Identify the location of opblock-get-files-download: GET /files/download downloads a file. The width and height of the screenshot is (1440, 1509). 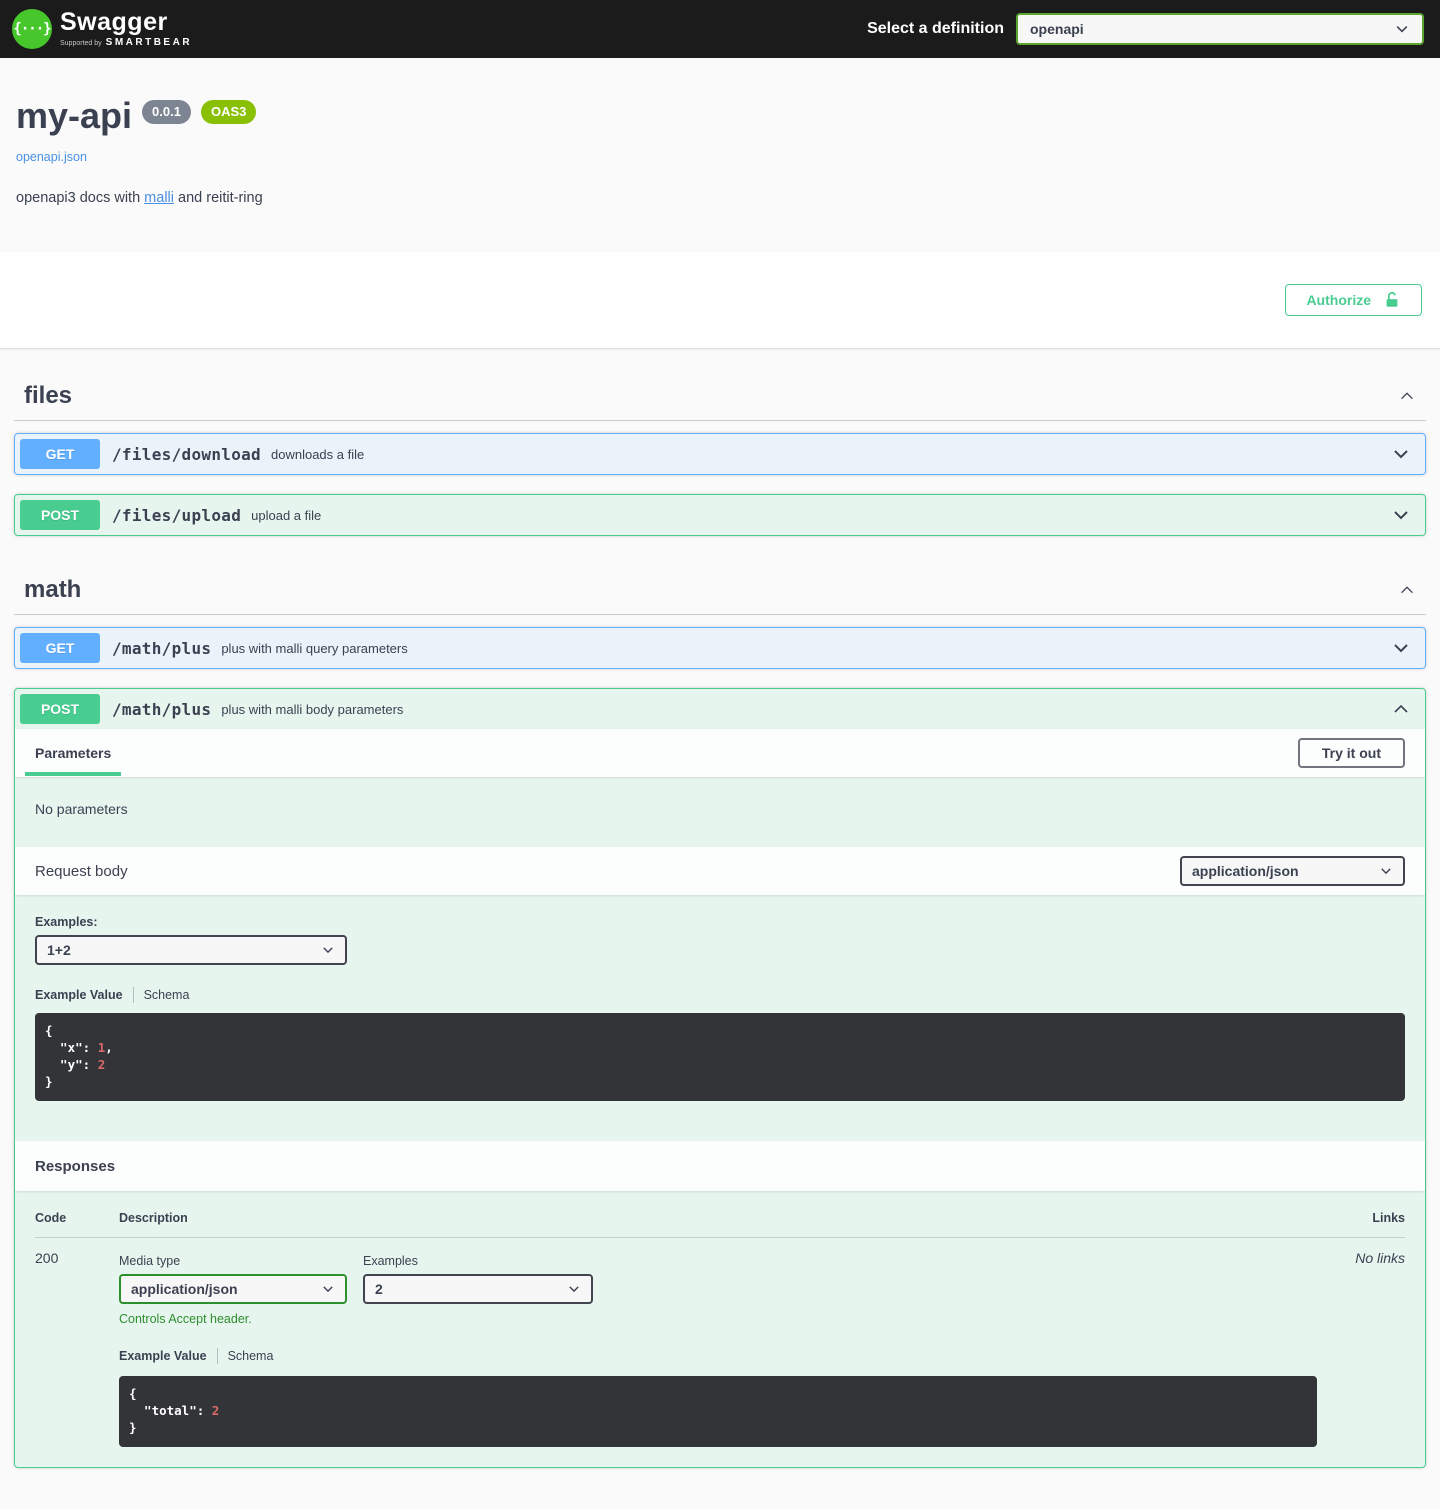
(720, 454).